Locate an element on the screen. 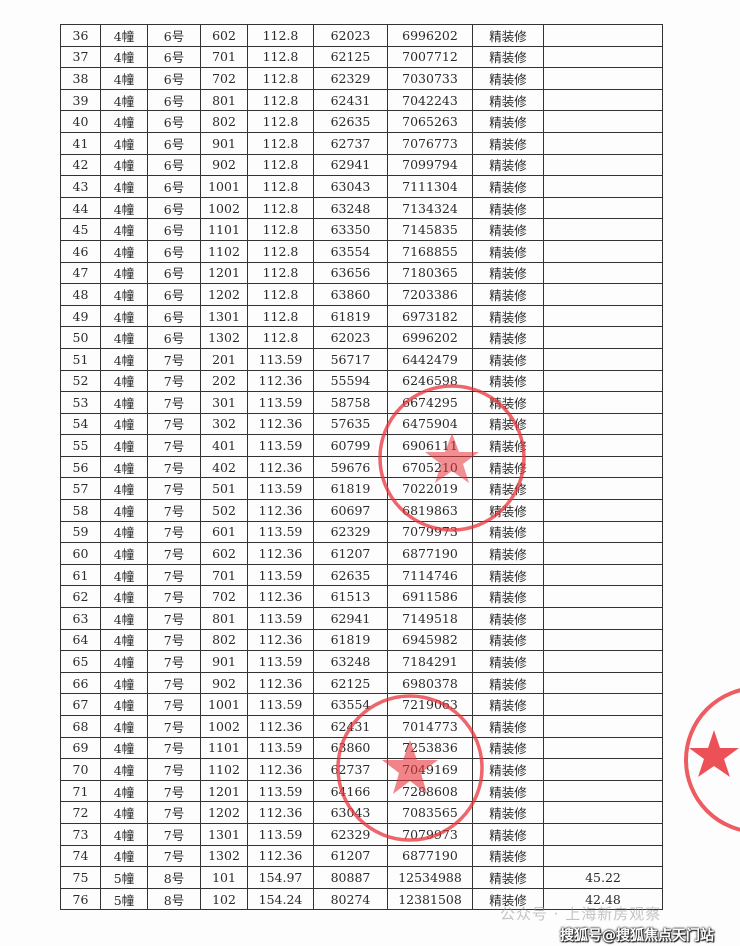 The width and height of the screenshot is (740, 946). cell-total-price: 7180365 is located at coordinates (430, 273).